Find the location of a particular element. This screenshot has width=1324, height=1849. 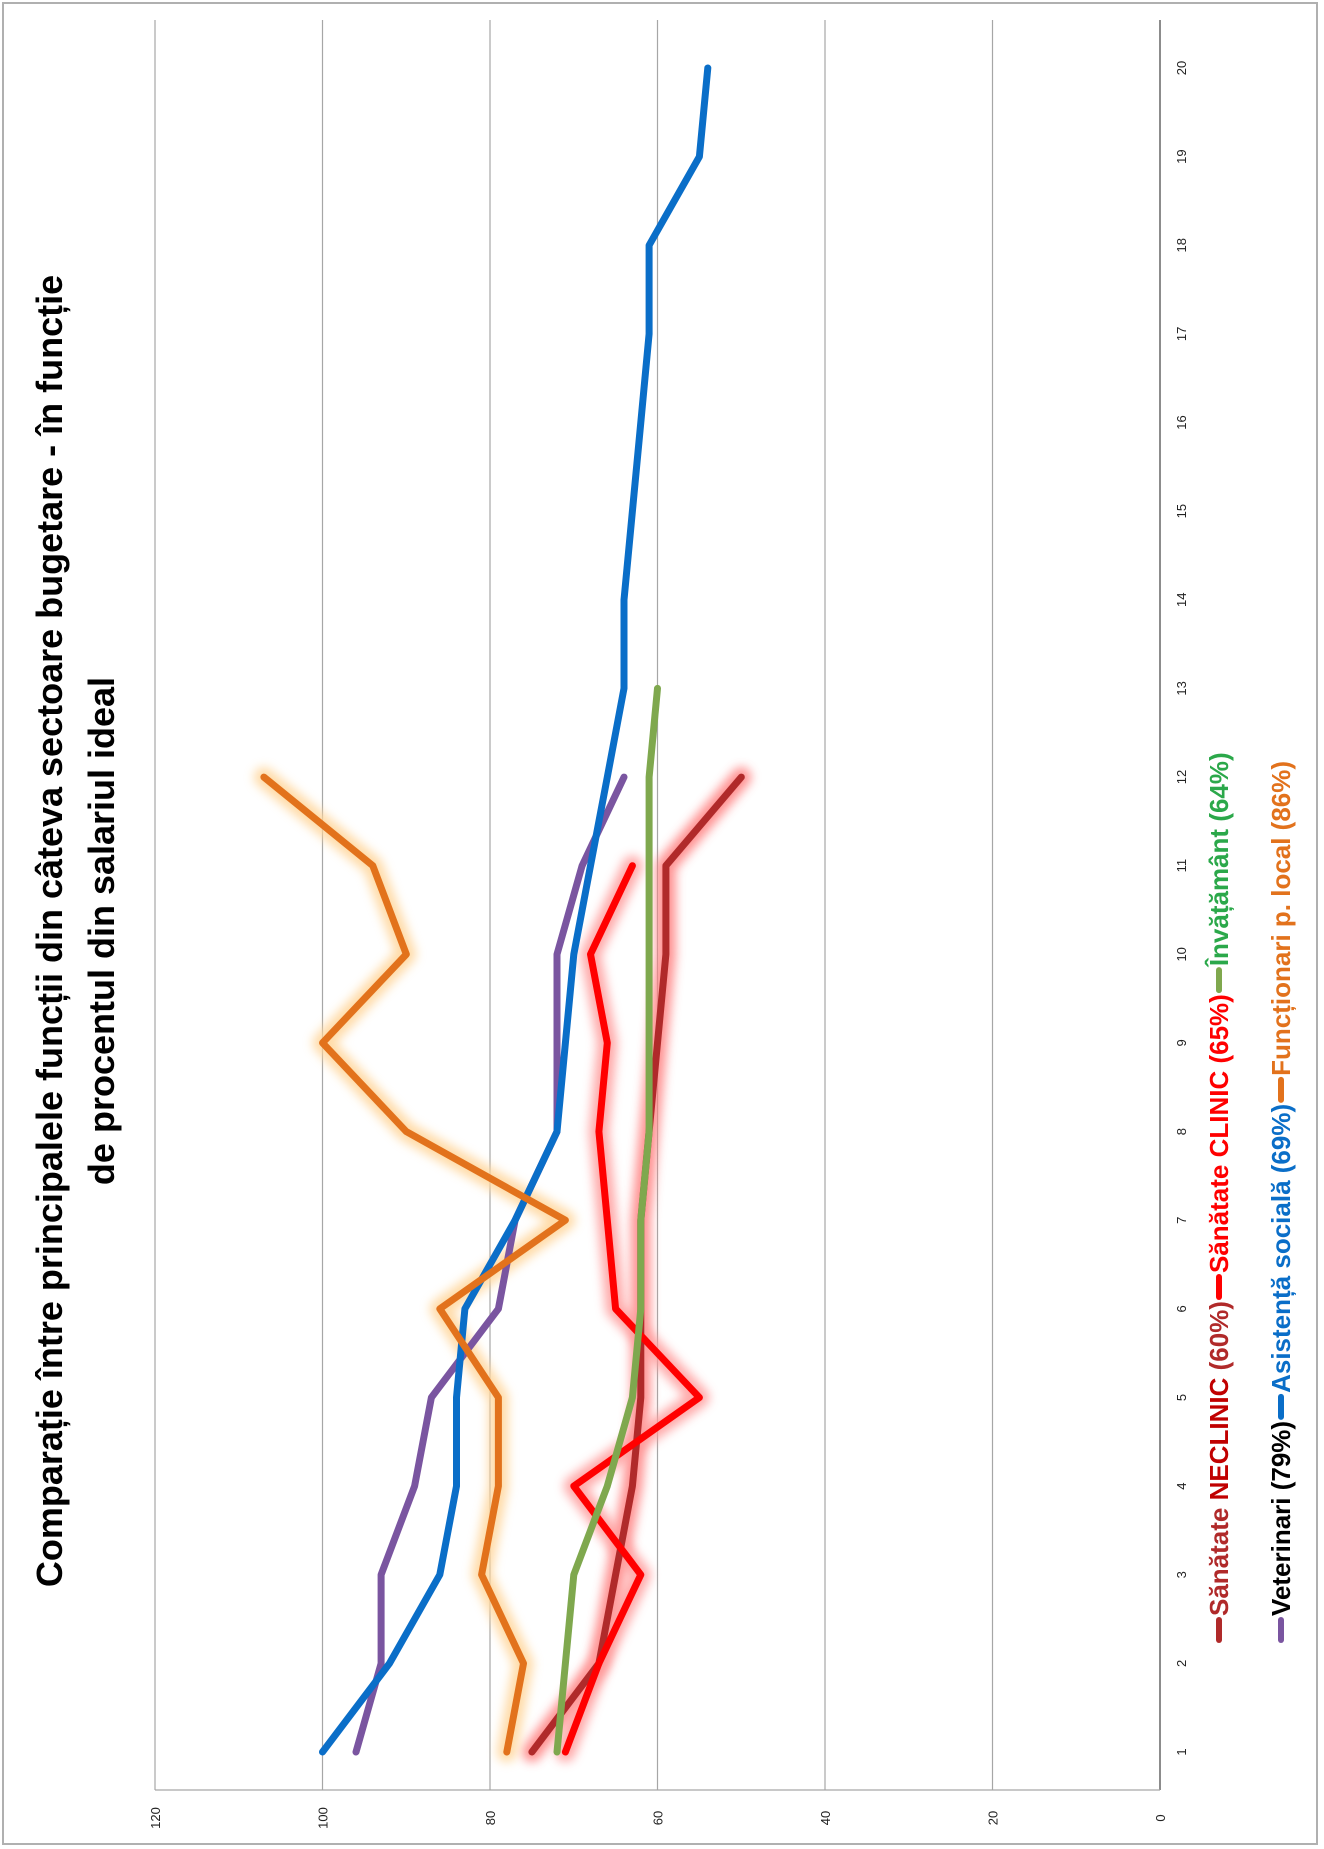

legend-label-2: Veterinari (79%) is located at coordinates (1281, 1518).